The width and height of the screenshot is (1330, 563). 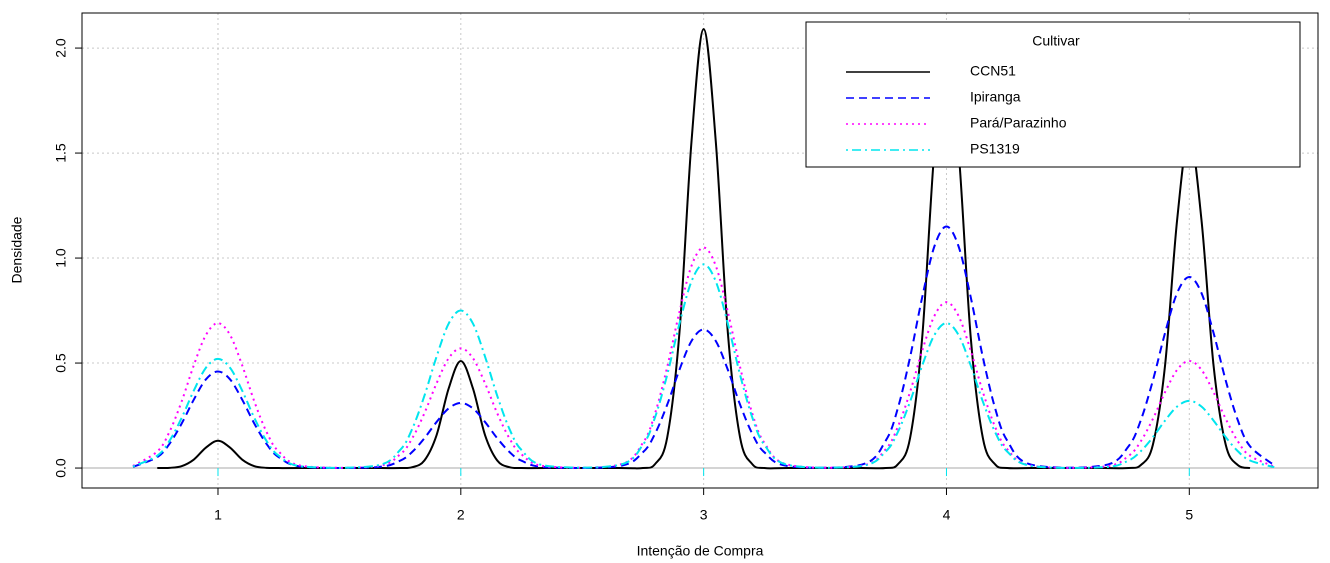 I want to click on x-tick-label: 4, so click(x=947, y=515).